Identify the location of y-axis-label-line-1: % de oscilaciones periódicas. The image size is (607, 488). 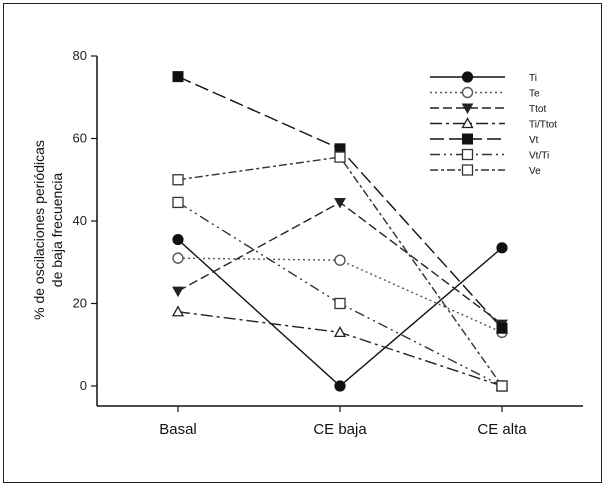
(39, 230).